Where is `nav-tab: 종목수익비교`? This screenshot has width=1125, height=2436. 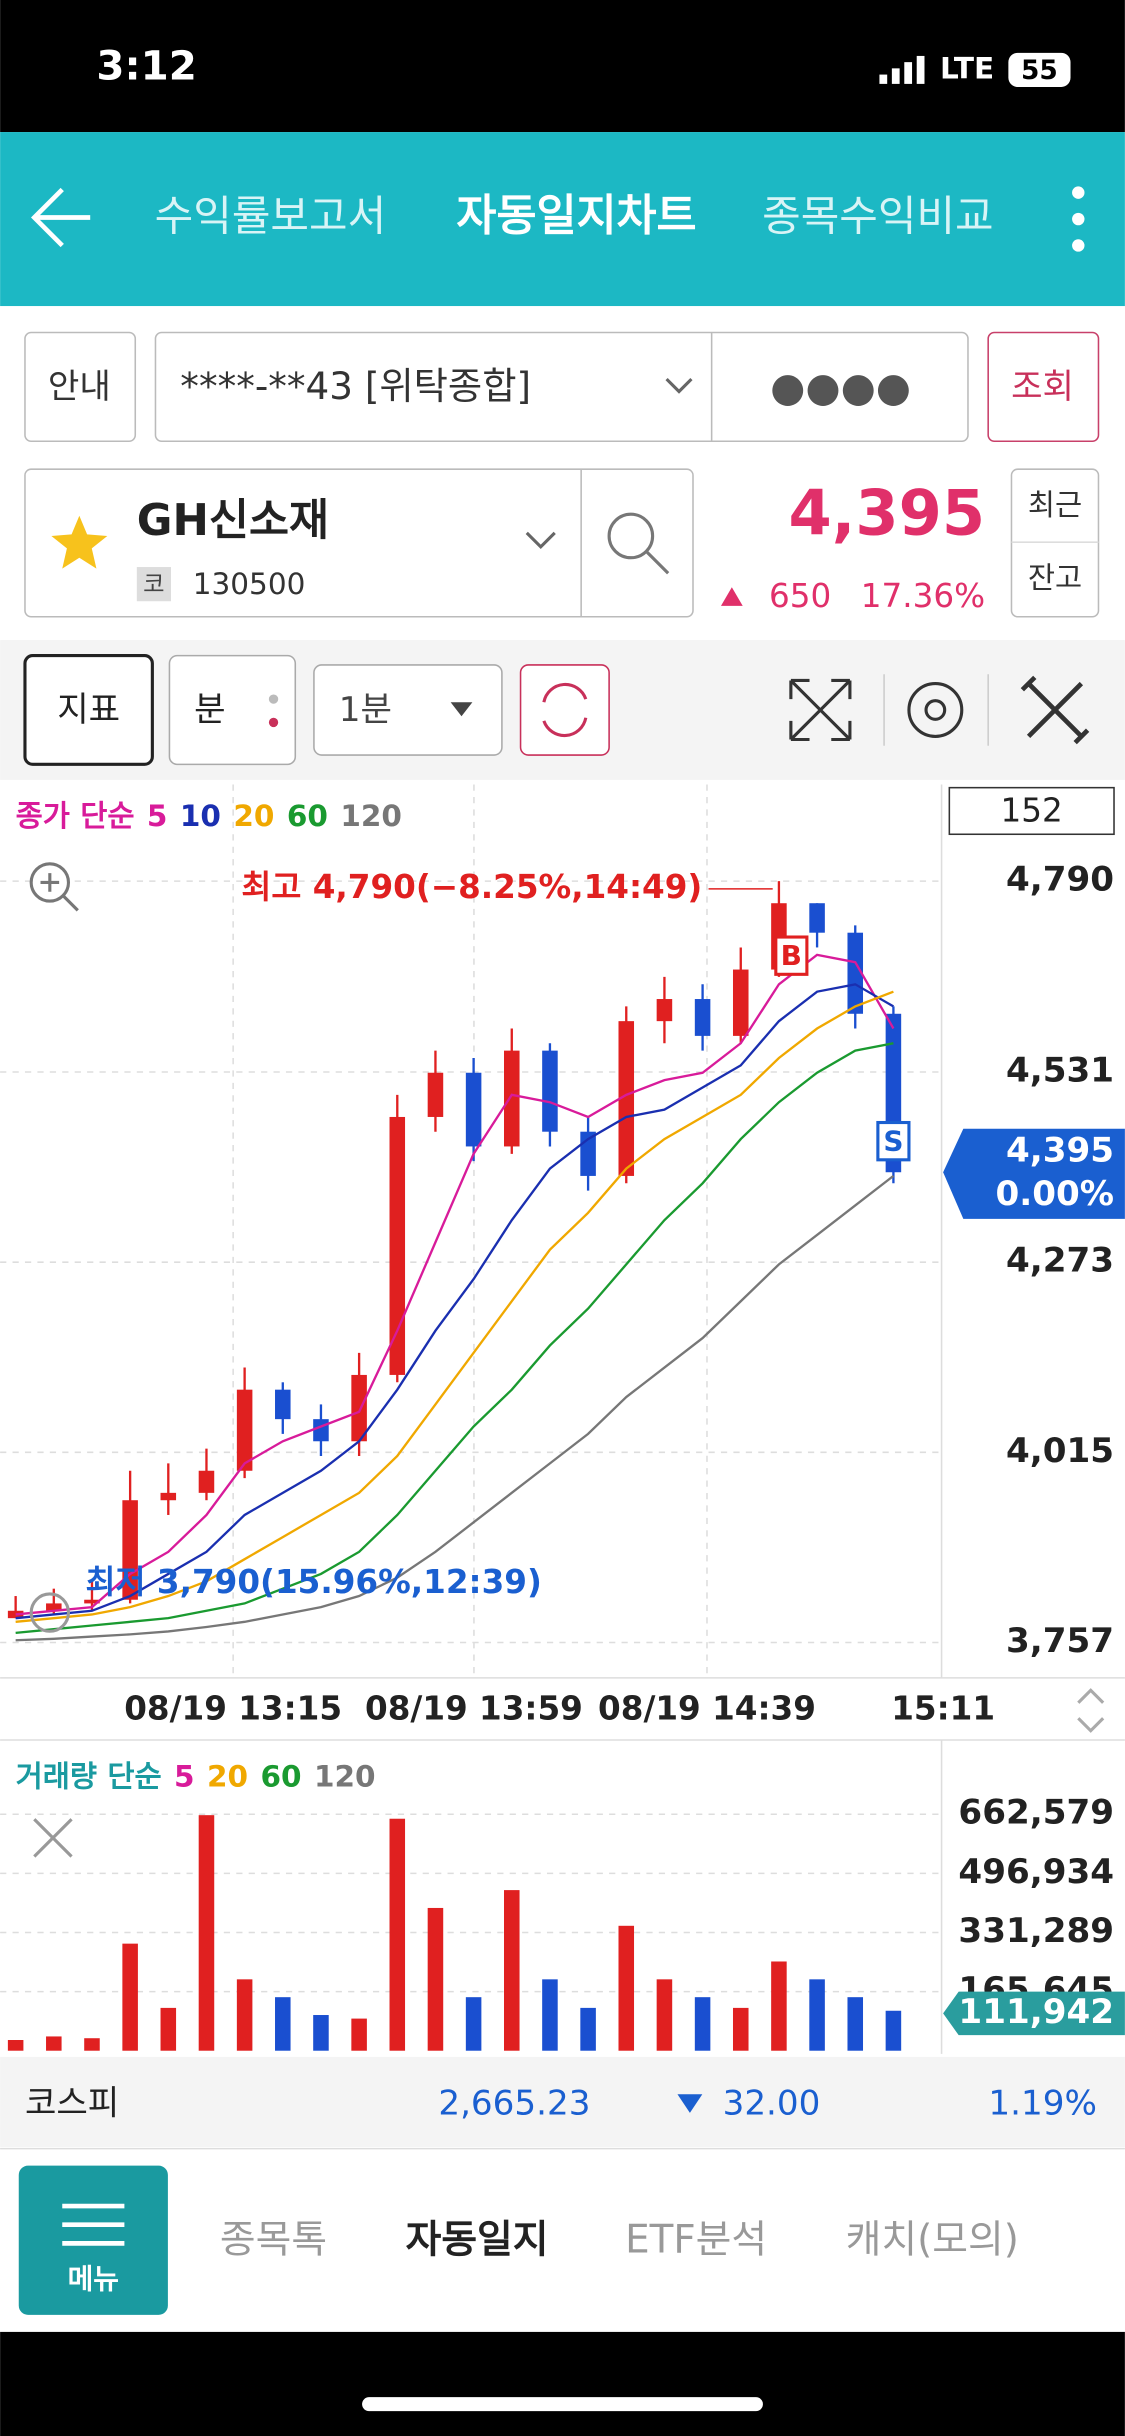 nav-tab: 종목수익비교 is located at coordinates (878, 216).